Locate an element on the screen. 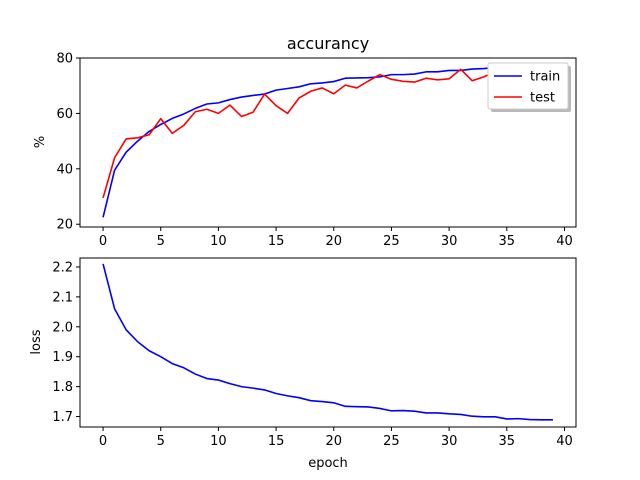 The width and height of the screenshot is (640, 480). y-tick-label: 1.8 is located at coordinates (62, 387).